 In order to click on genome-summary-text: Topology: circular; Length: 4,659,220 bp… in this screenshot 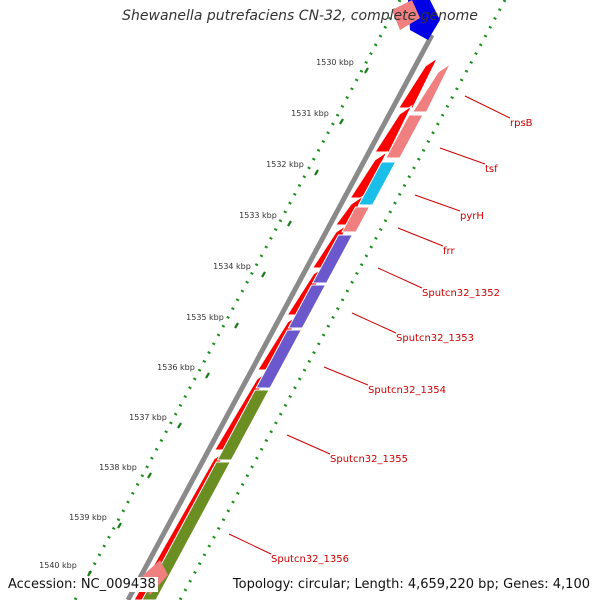, I will do `click(411, 584)`.